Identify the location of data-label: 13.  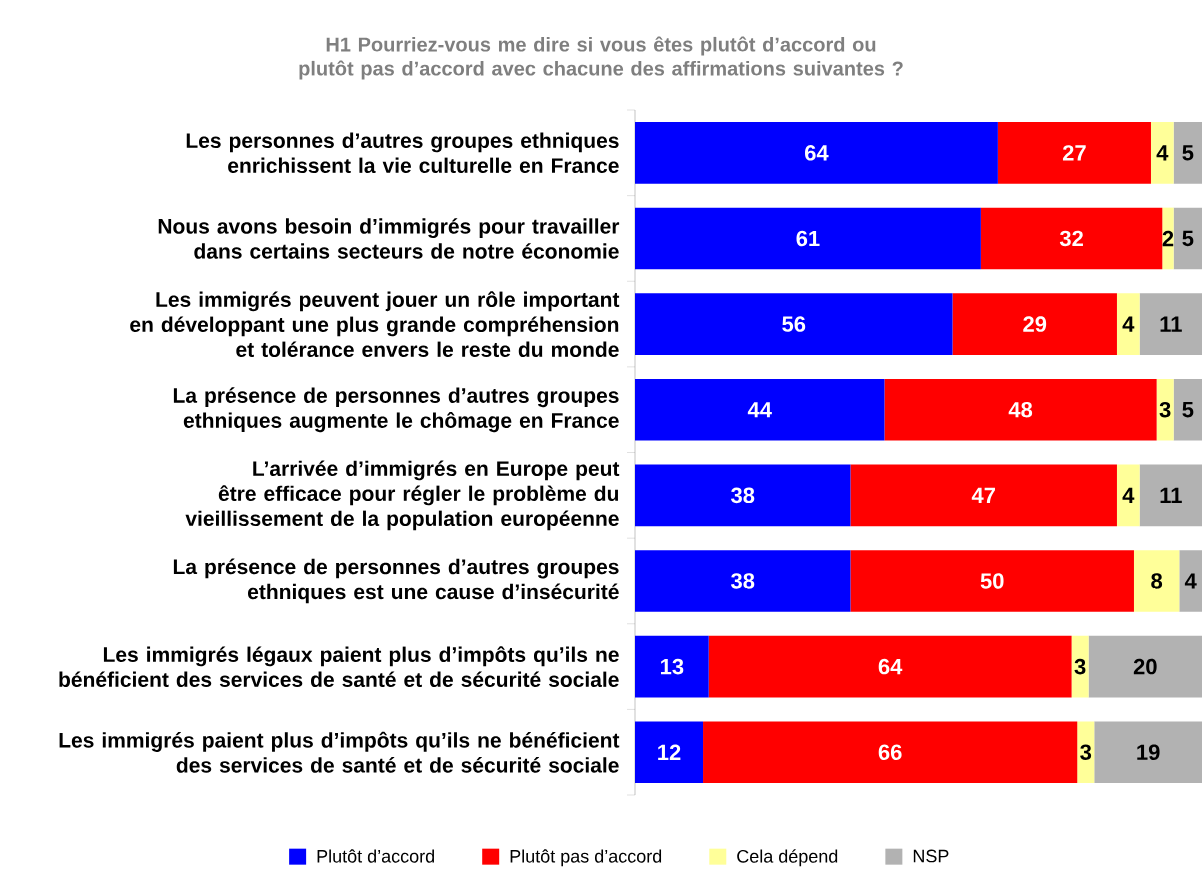
(672, 666).